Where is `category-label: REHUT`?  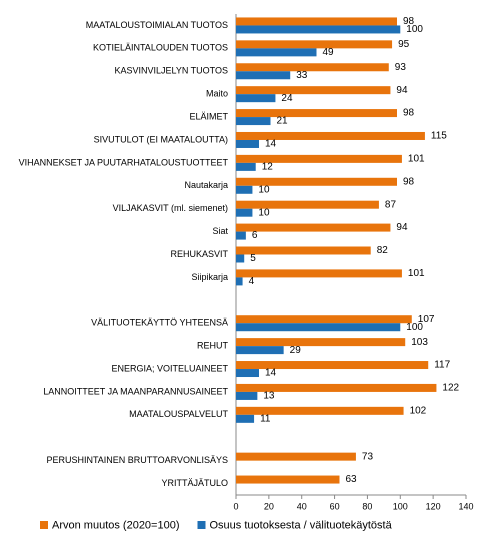 category-label: REHUT is located at coordinates (213, 345).